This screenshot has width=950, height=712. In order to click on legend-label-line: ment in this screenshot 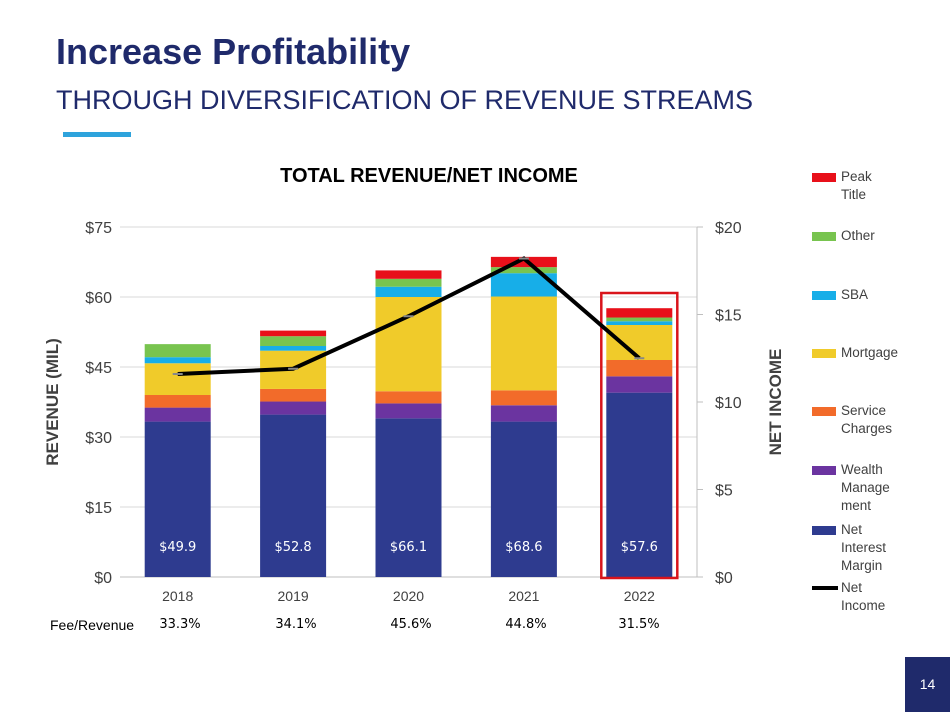, I will do `click(856, 505)`.